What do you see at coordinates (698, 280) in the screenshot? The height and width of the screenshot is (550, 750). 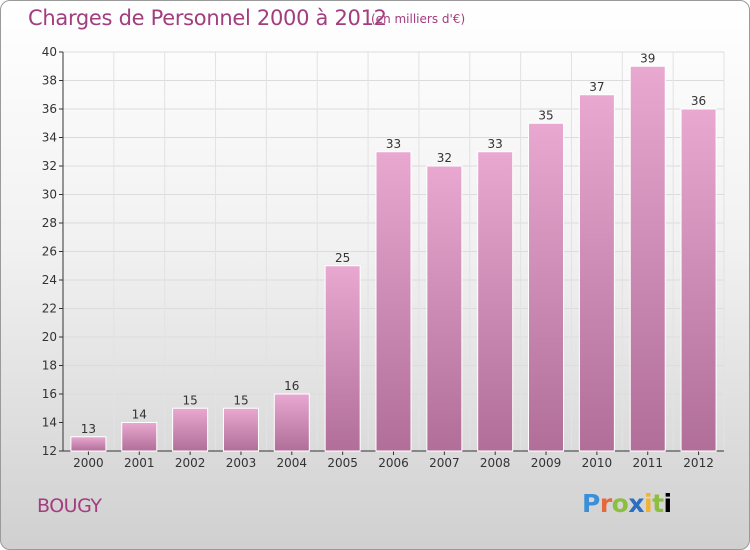 I see `bar-2012` at bounding box center [698, 280].